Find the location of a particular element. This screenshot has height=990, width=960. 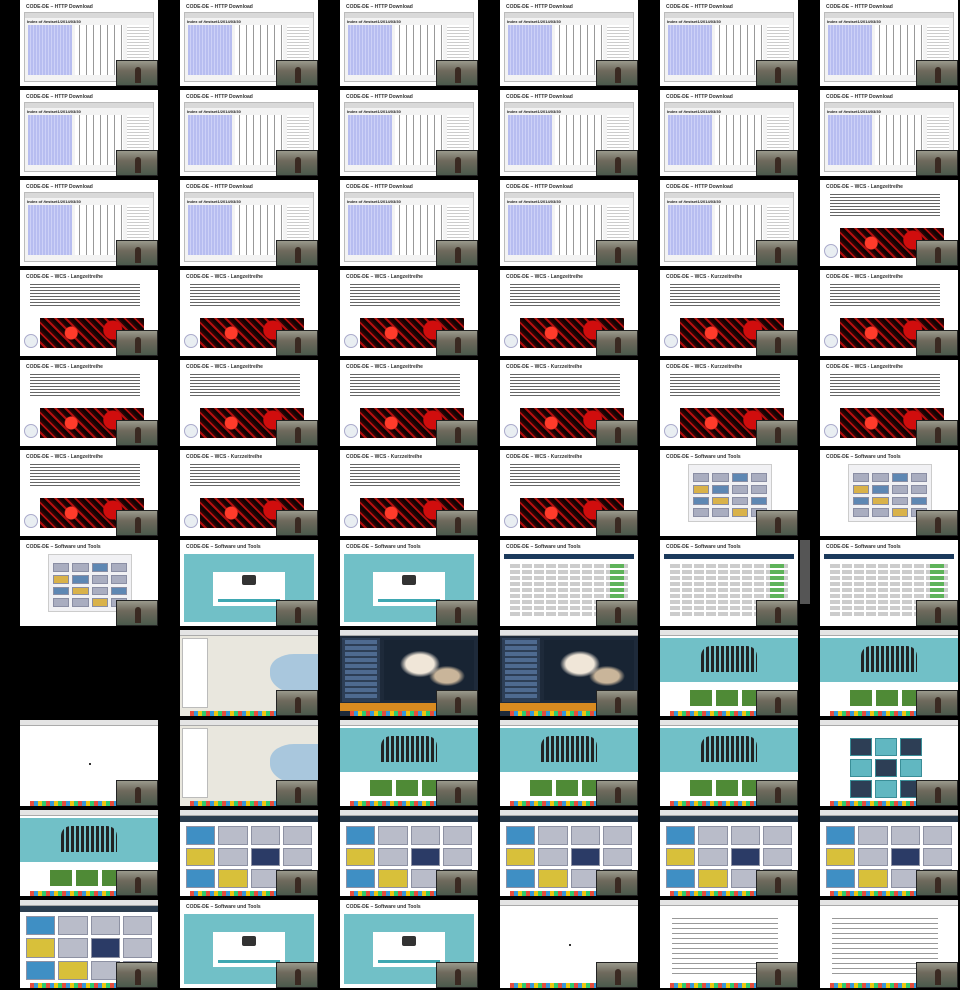

thumbnail-title: CODE-DE – Software und Tools is located at coordinates (703, 457).